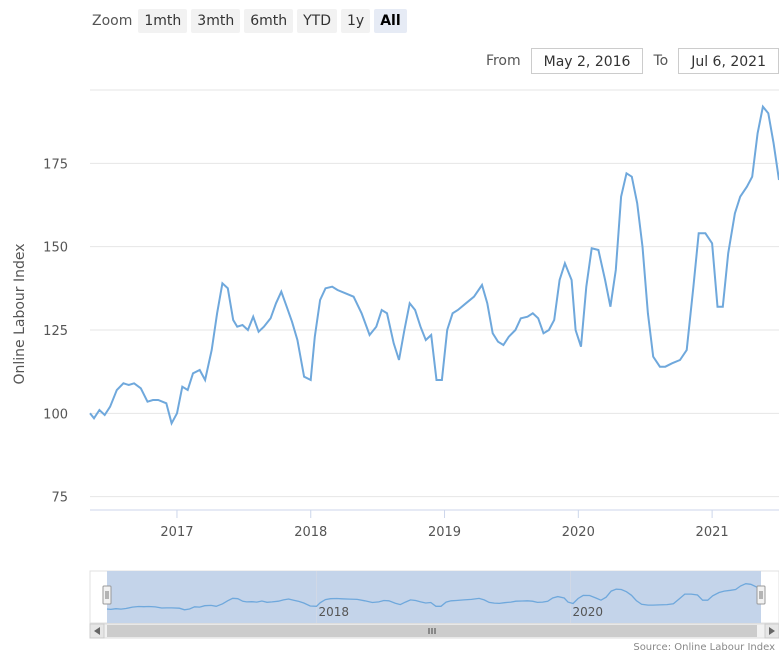 The height and width of the screenshot is (659, 779). Describe the element at coordinates (728, 61) in the screenshot. I see `to-date-input: Jul 6, 2021` at that location.